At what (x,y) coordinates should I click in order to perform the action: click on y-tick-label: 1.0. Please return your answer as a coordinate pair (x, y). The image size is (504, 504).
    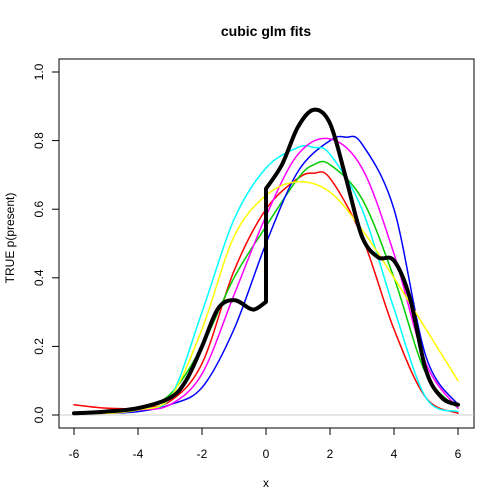
    Looking at the image, I should click on (39, 71).